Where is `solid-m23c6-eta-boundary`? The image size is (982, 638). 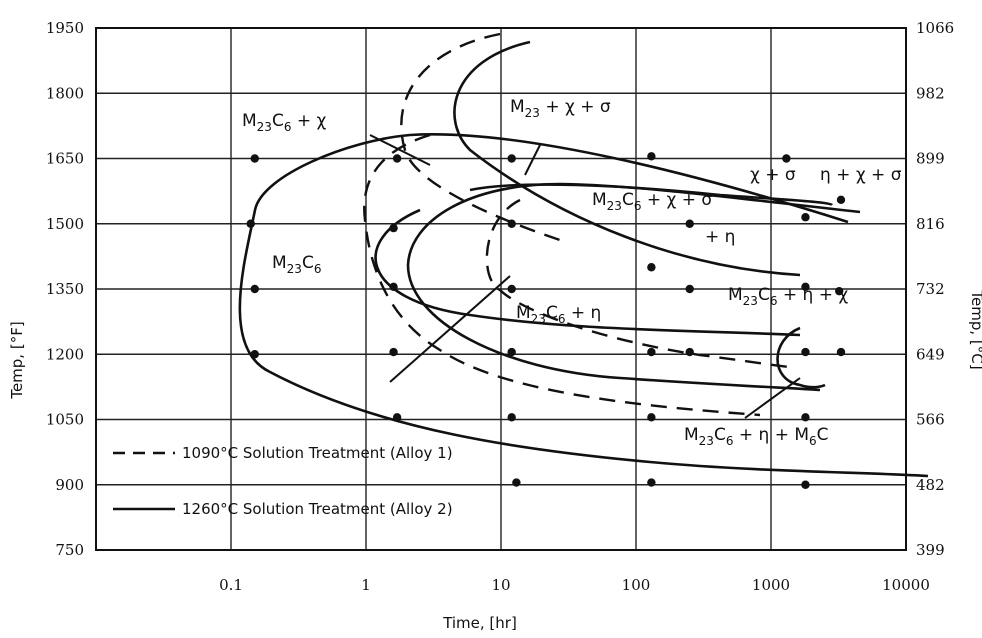 solid-m23c6-eta-boundary is located at coordinates (587, 272).